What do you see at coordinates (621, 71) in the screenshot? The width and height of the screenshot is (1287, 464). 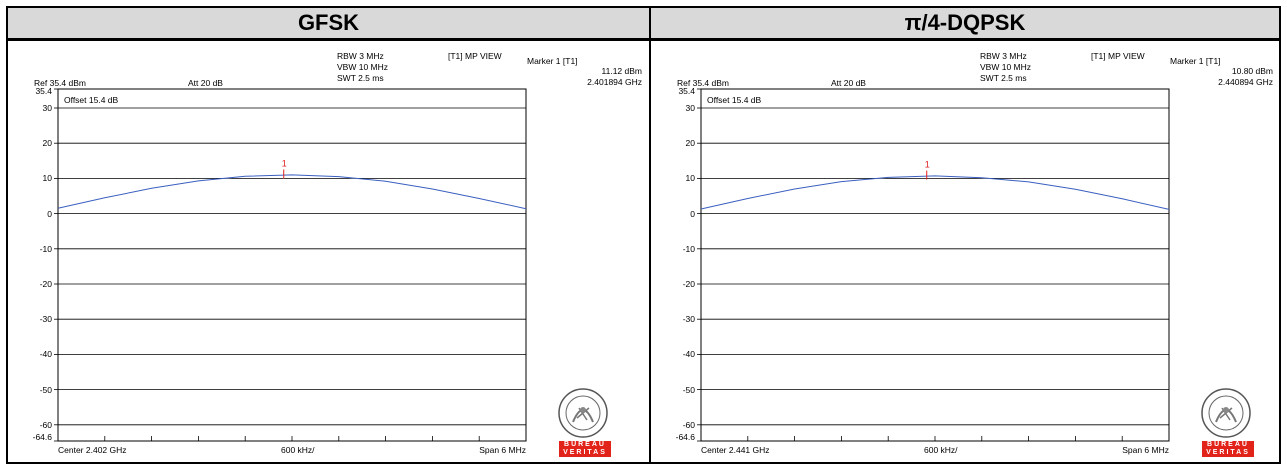 I see `marker-level: 11.12 dBm` at bounding box center [621, 71].